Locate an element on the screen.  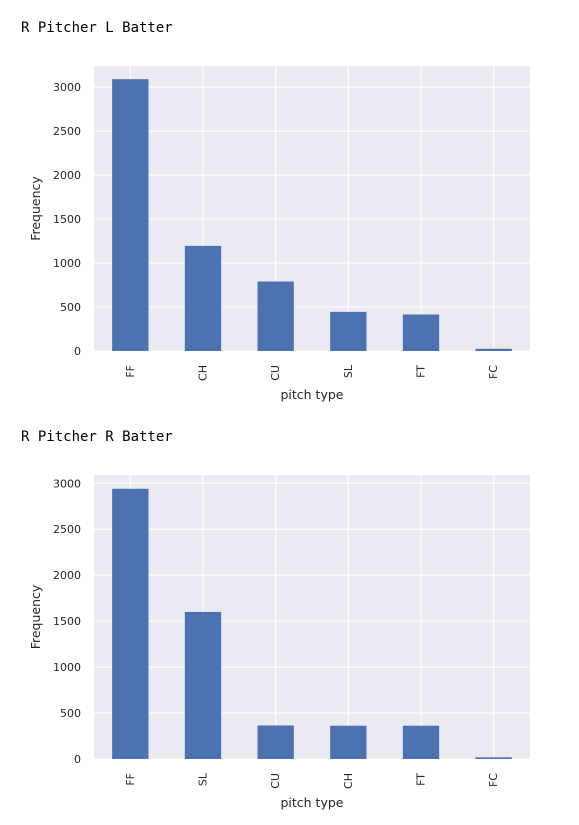
chart-1-title: R Pitcher L Batter is located at coordinates (97, 28).